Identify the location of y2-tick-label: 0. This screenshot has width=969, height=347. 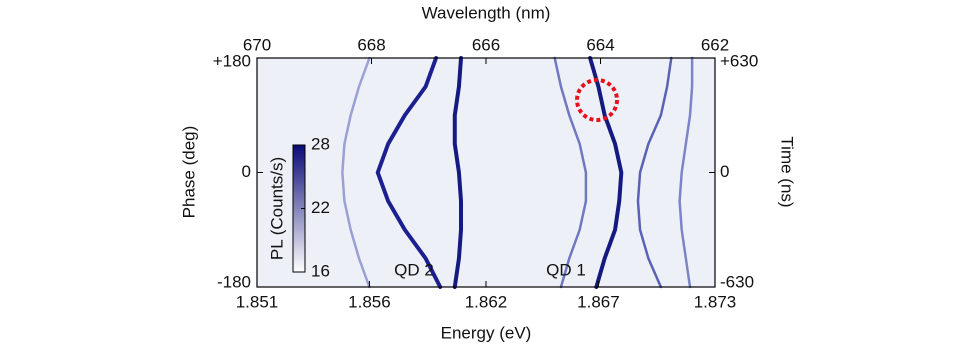
(724, 171).